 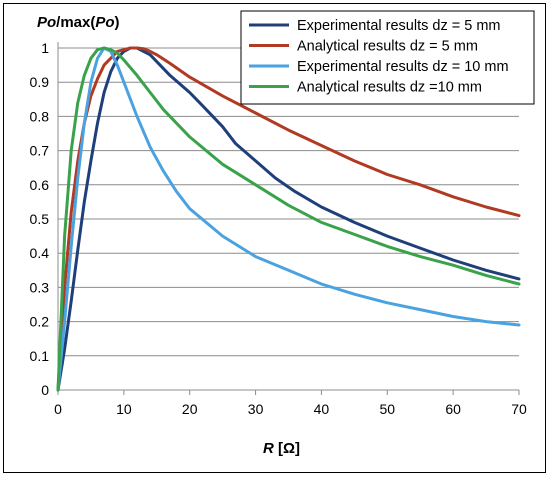 What do you see at coordinates (78, 22) in the screenshot?
I see `y-axis-title: Po/max(Po)` at bounding box center [78, 22].